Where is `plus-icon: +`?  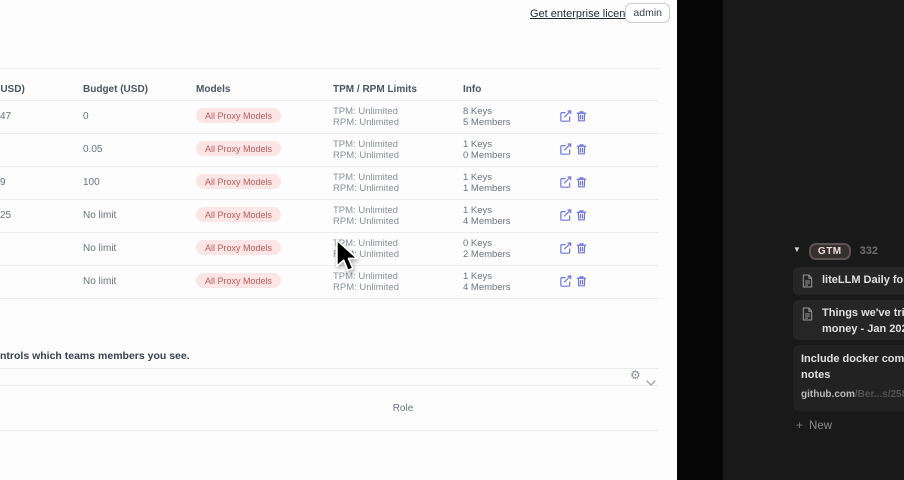 plus-icon: + is located at coordinates (800, 425).